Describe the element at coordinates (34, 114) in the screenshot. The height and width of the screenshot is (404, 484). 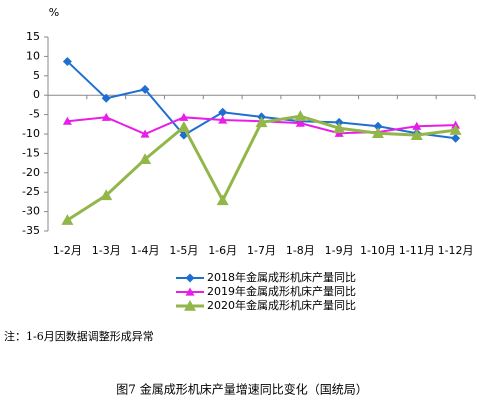
I see `y-tick-label: -5` at that location.